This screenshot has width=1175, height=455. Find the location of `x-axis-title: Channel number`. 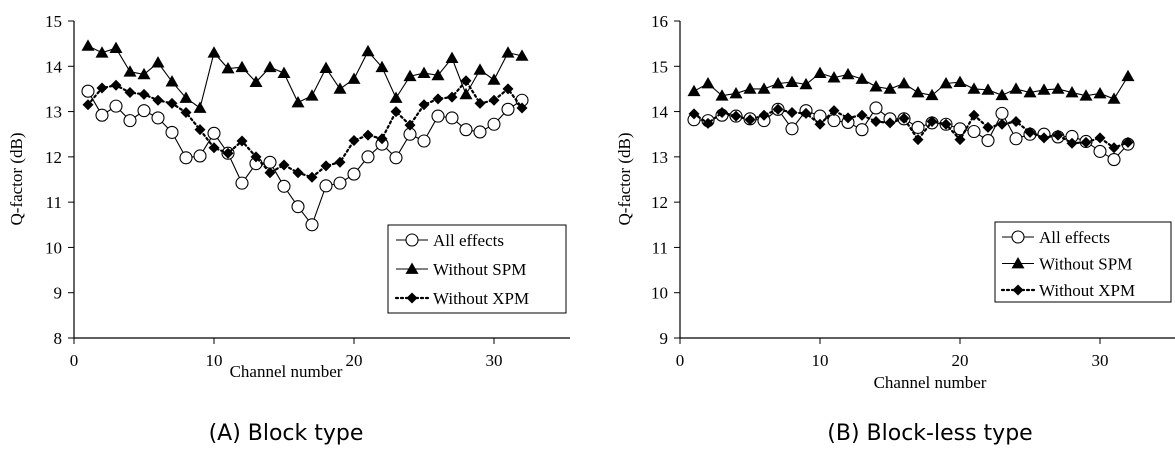

x-axis-title: Channel number is located at coordinates (930, 382).